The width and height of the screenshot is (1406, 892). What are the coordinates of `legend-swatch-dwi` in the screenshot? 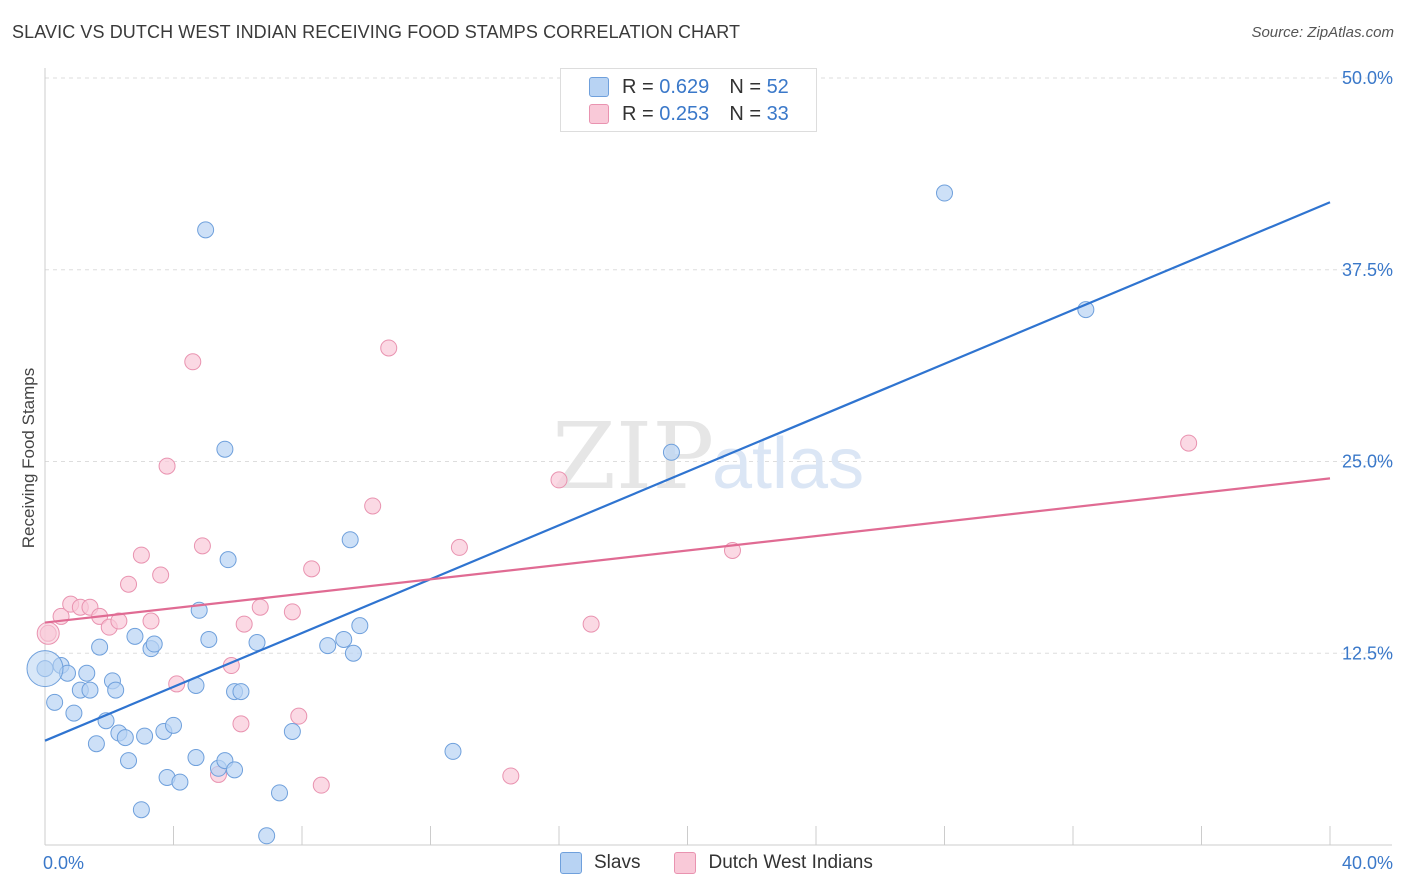 It's located at (685, 863).